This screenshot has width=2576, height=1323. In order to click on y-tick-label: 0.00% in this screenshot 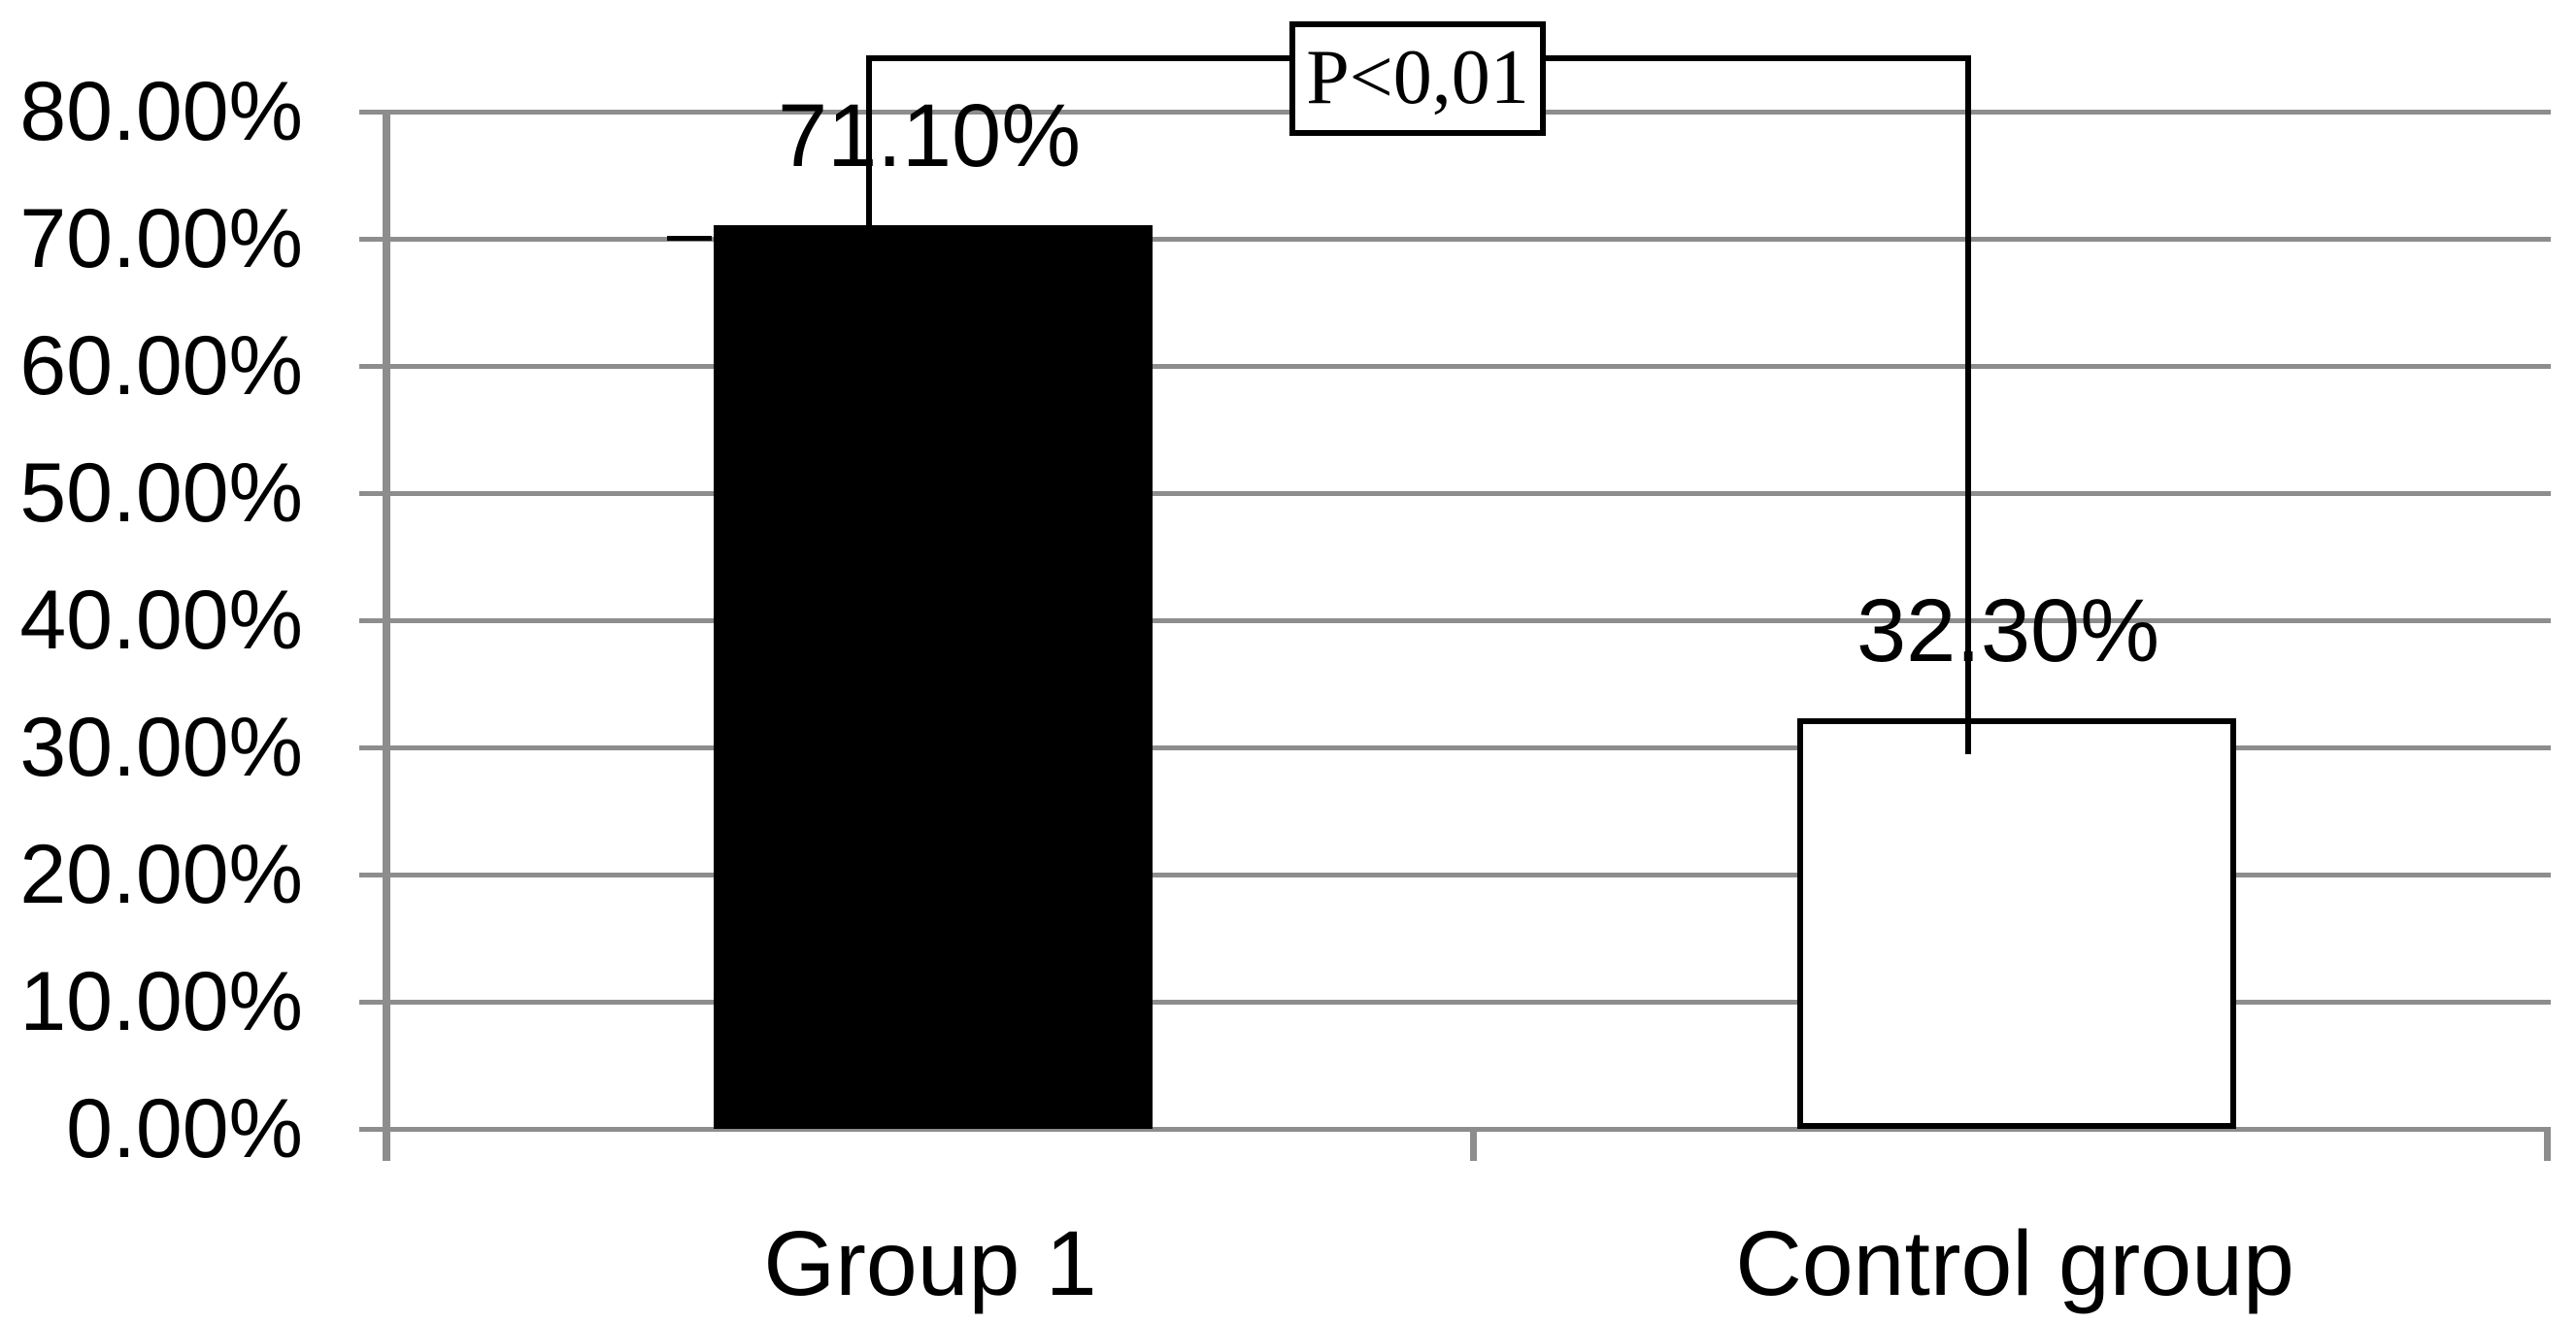, I will do `click(185, 1128)`.